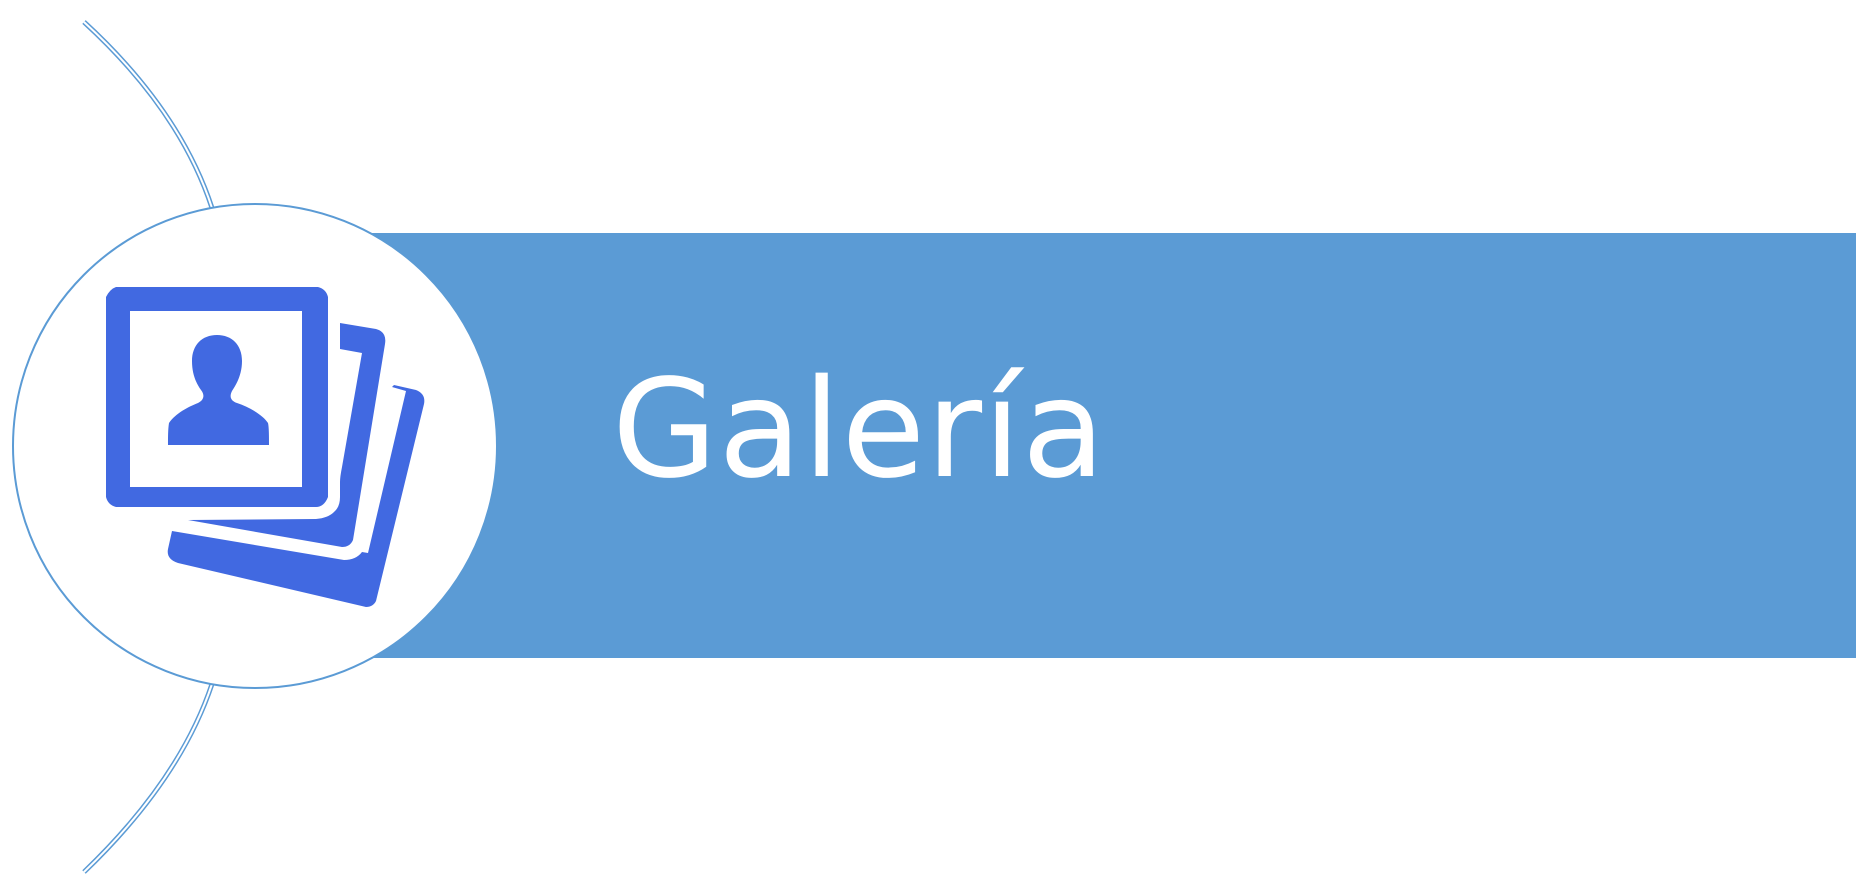  I want to click on page-title: Galería, so click(859, 430).